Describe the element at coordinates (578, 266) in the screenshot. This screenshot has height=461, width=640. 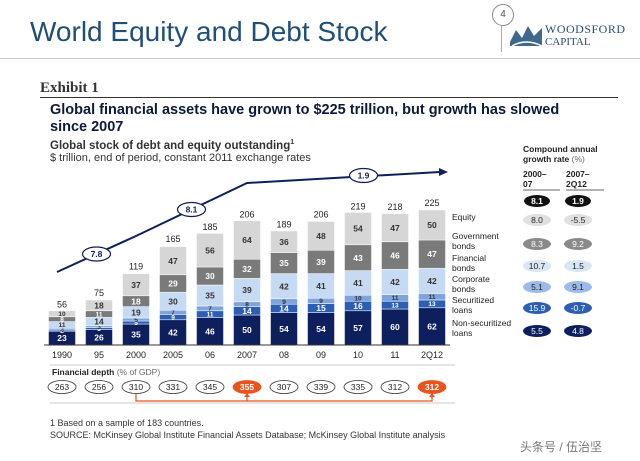
I see `cagr-value: 1.5` at that location.